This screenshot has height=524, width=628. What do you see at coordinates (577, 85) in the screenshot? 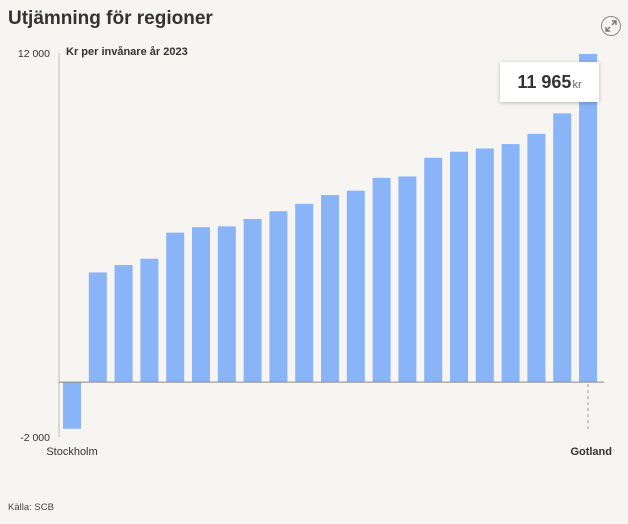
I see `tooltip-unit: kr` at bounding box center [577, 85].